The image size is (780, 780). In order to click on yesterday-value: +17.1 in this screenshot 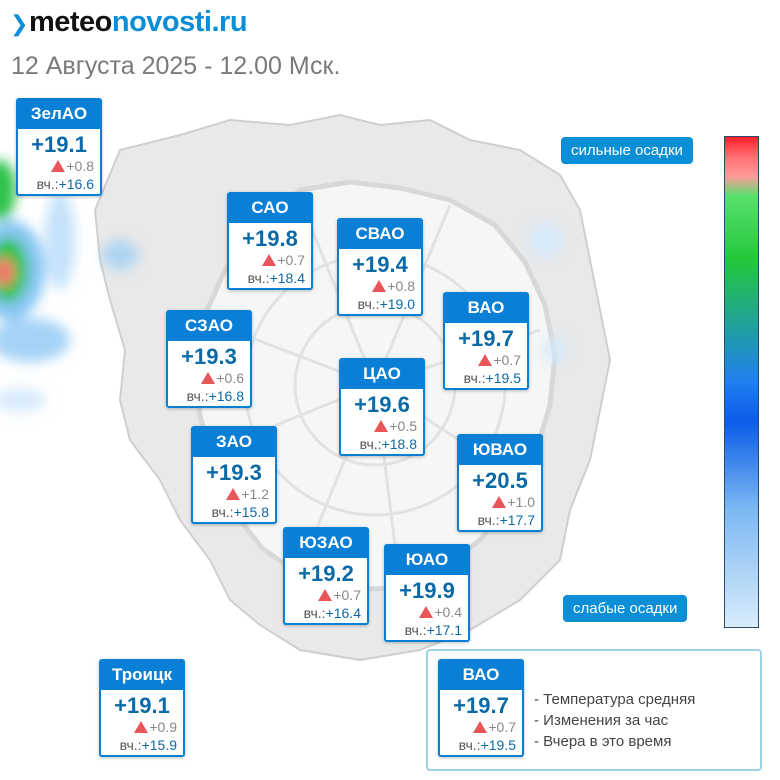, I will do `click(444, 630)`.